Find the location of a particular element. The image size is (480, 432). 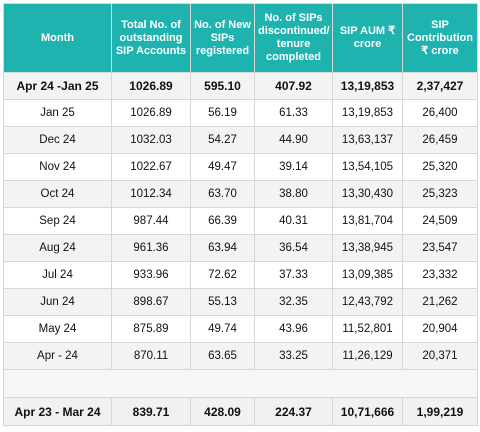

table-row: Jun 24 898.67 55.13 32.35 12,43,792 21,262 is located at coordinates (240, 302).